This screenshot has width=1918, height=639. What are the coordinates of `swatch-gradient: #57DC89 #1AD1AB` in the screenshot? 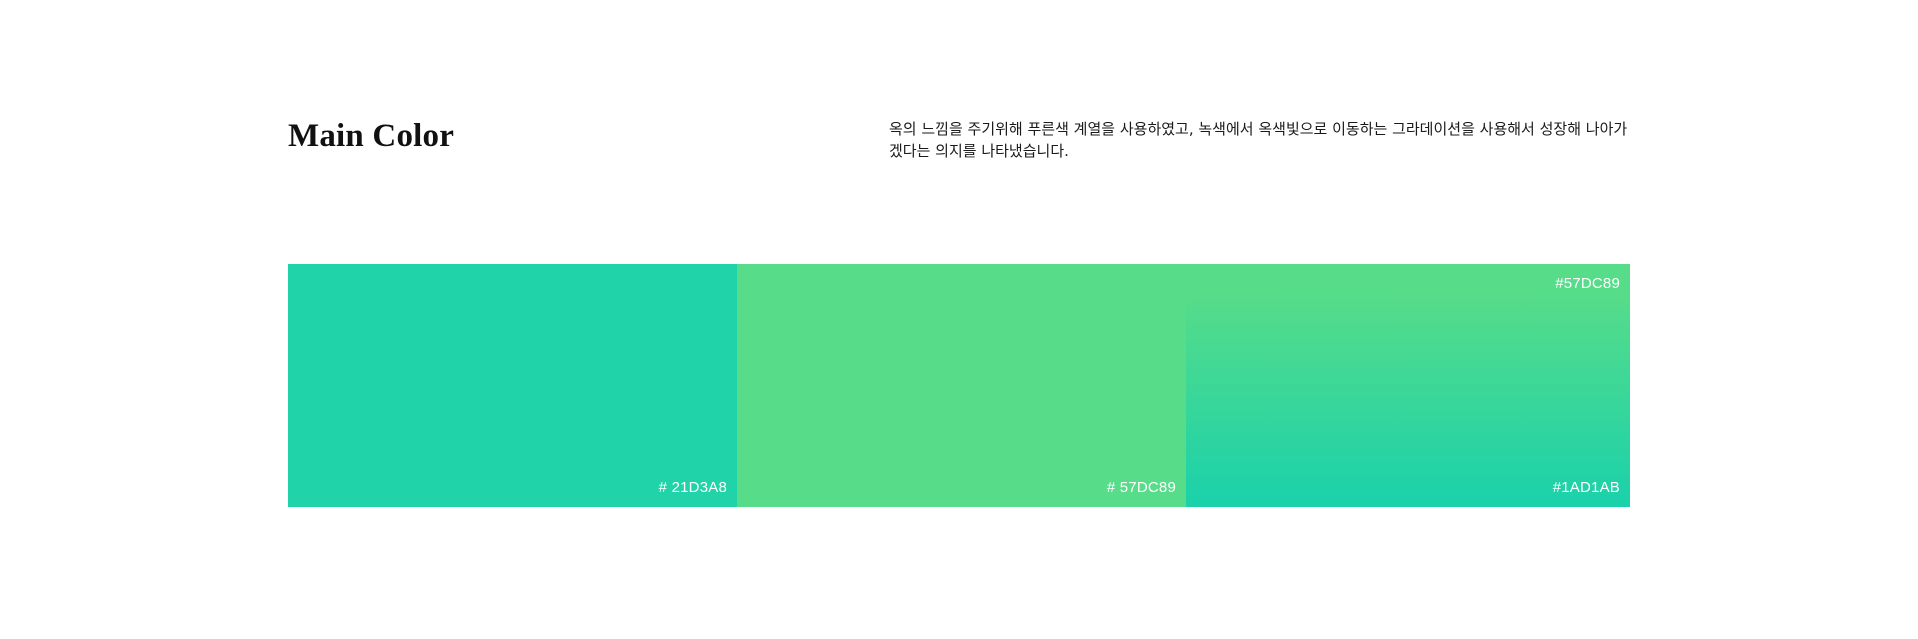 It's located at (1408, 385).